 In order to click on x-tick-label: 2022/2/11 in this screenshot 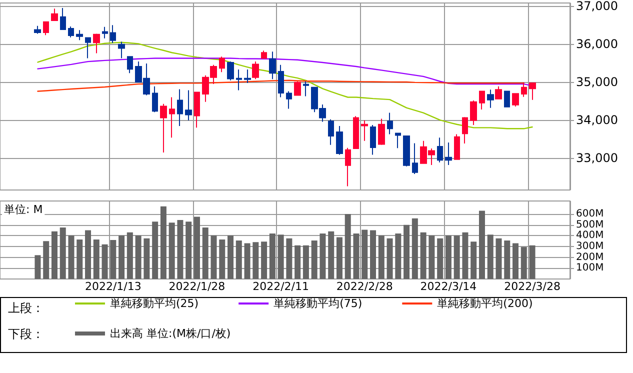, I will do `click(281, 286)`.